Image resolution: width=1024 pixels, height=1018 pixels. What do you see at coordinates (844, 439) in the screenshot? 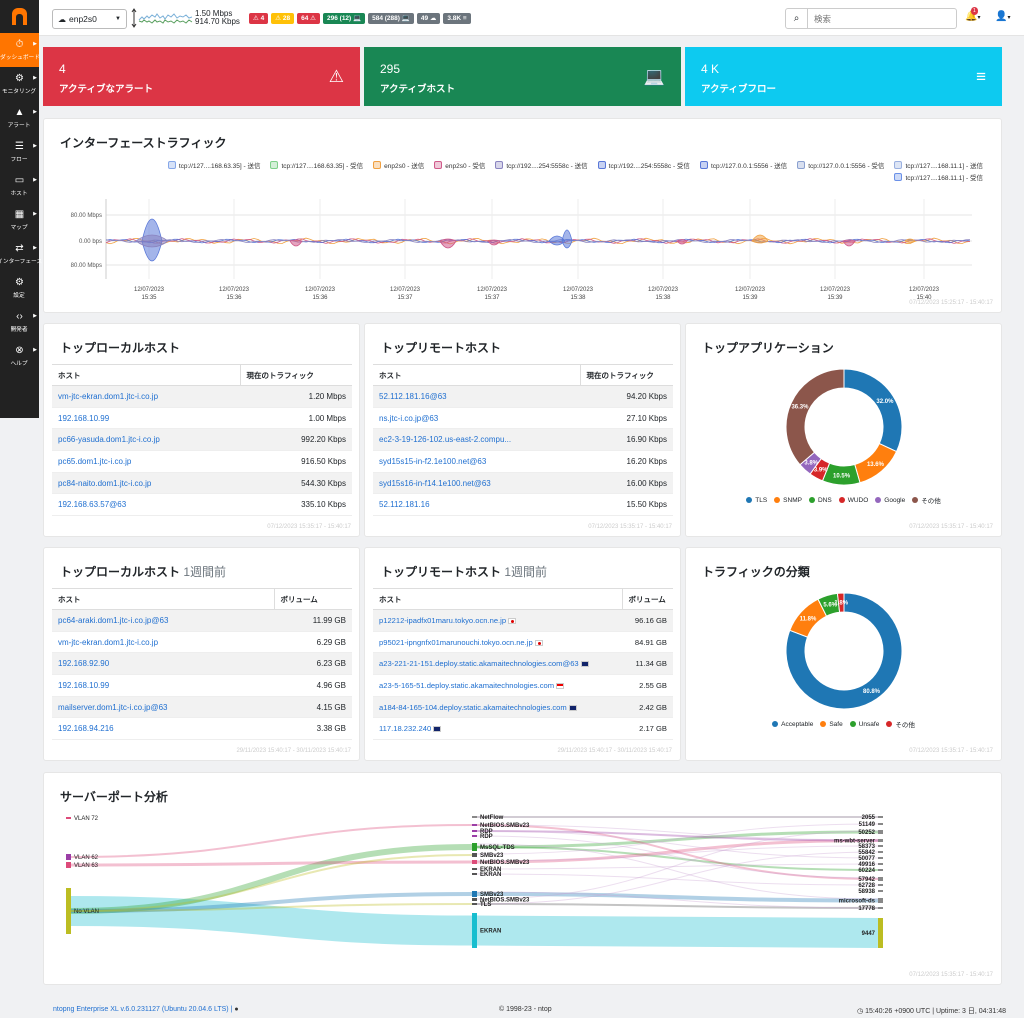
I see `top-applications-donut: 32.0% 13.6% 10.5% 3.9%3.8% 36.3%` at bounding box center [844, 439].